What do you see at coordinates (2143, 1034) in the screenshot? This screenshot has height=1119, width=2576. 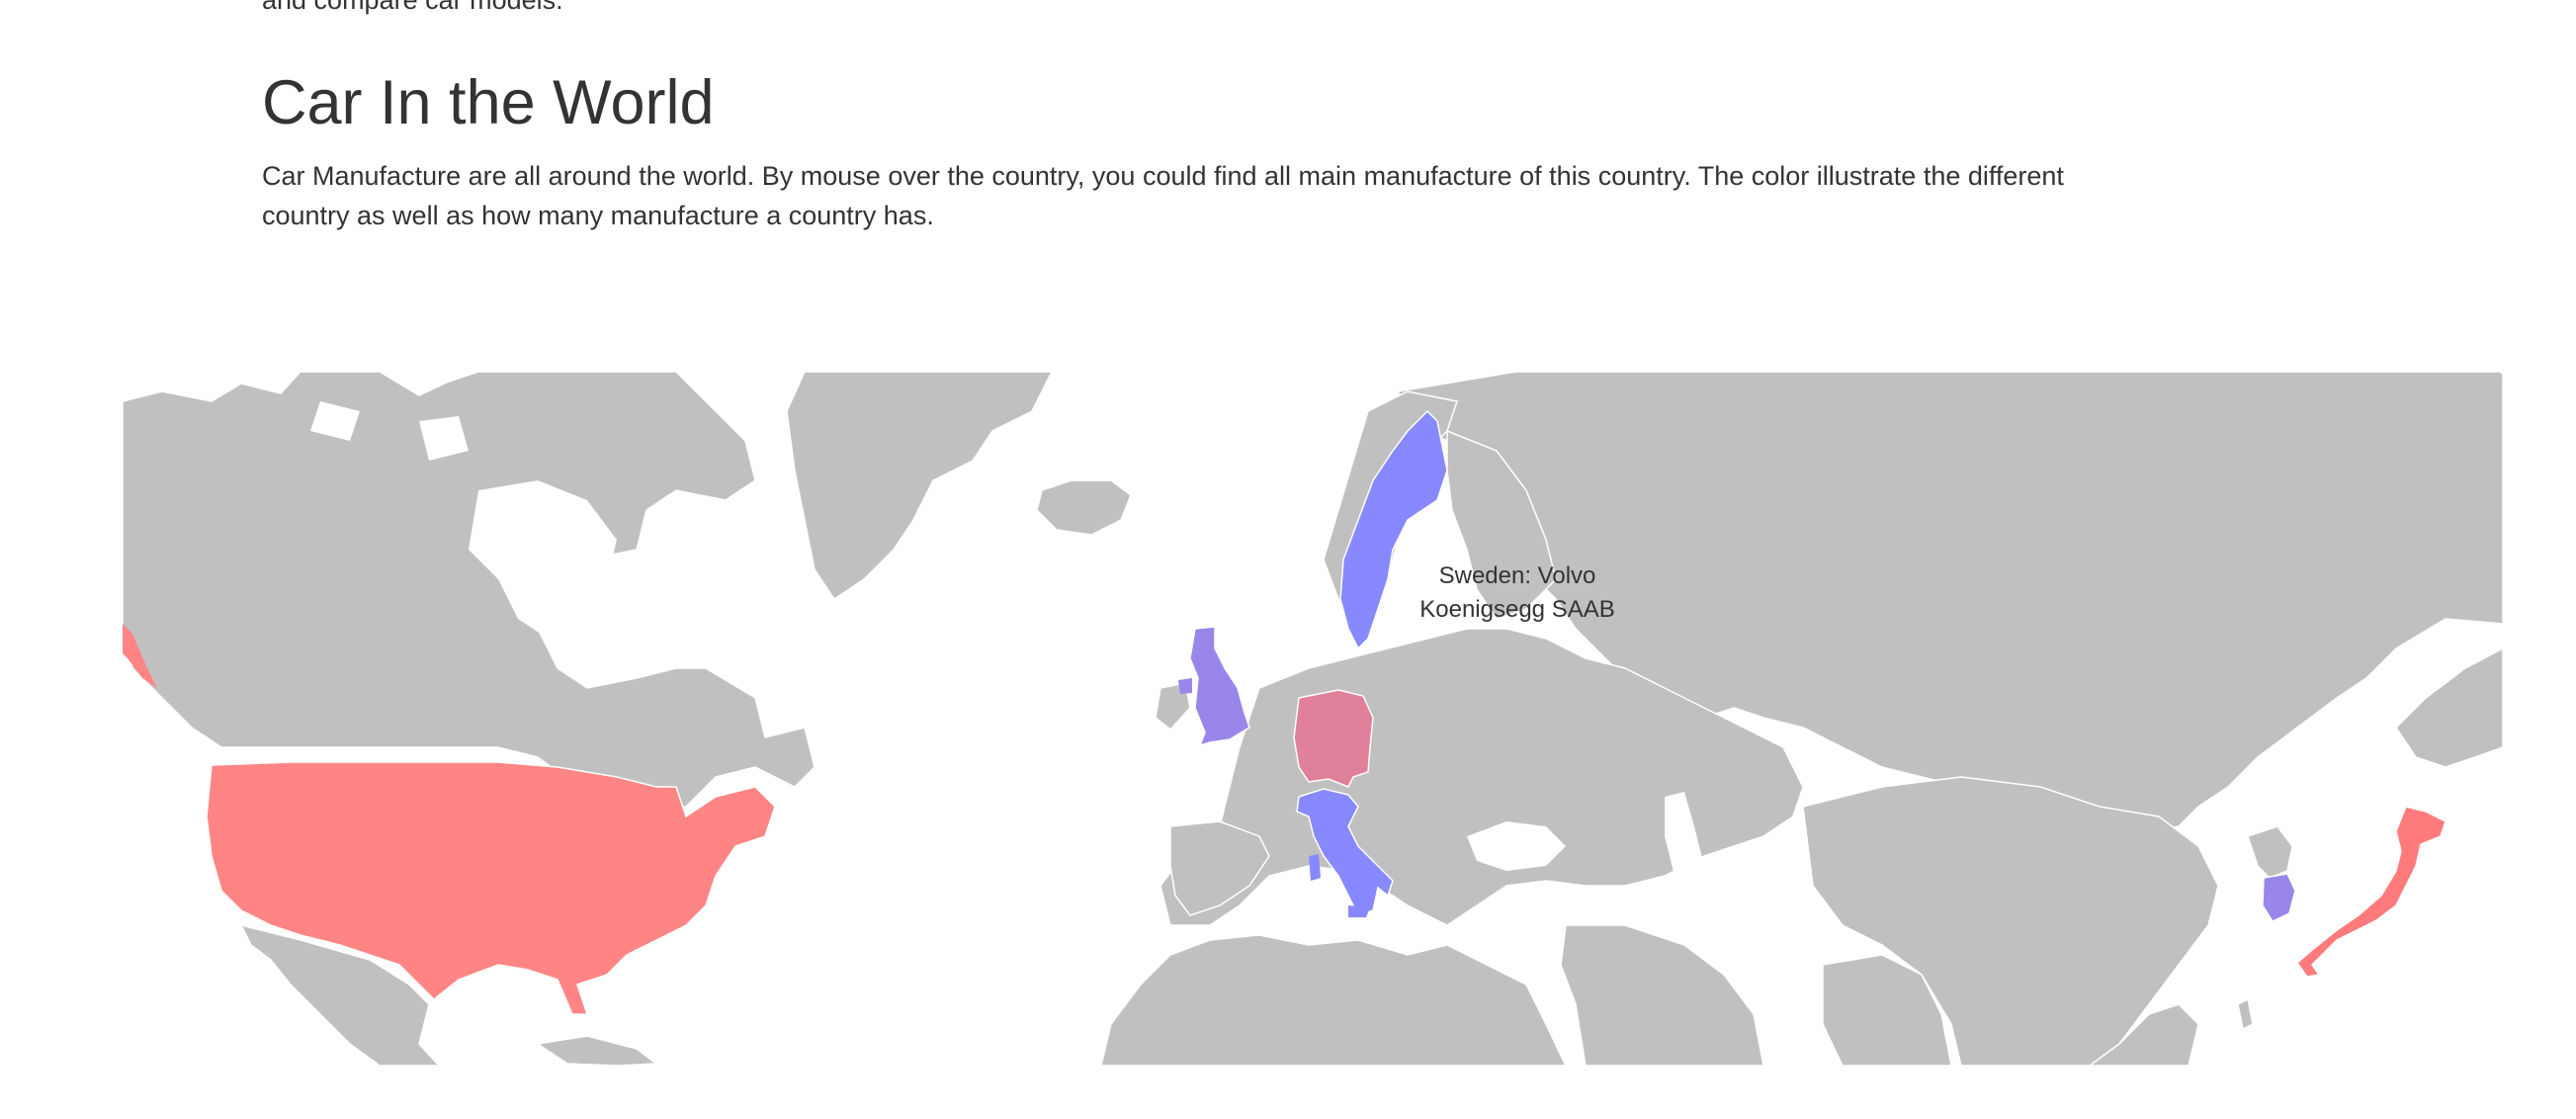 I see `country-indochina` at bounding box center [2143, 1034].